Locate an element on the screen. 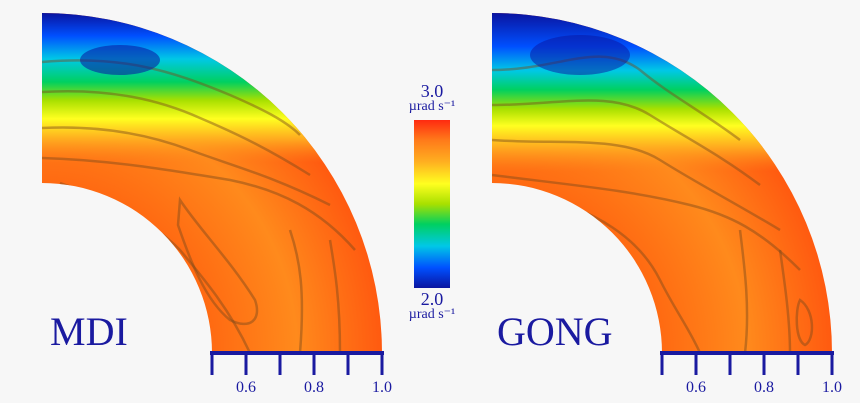 Image resolution: width=860 pixels, height=403 pixels. gong-radius-axis is located at coordinates (747, 363).